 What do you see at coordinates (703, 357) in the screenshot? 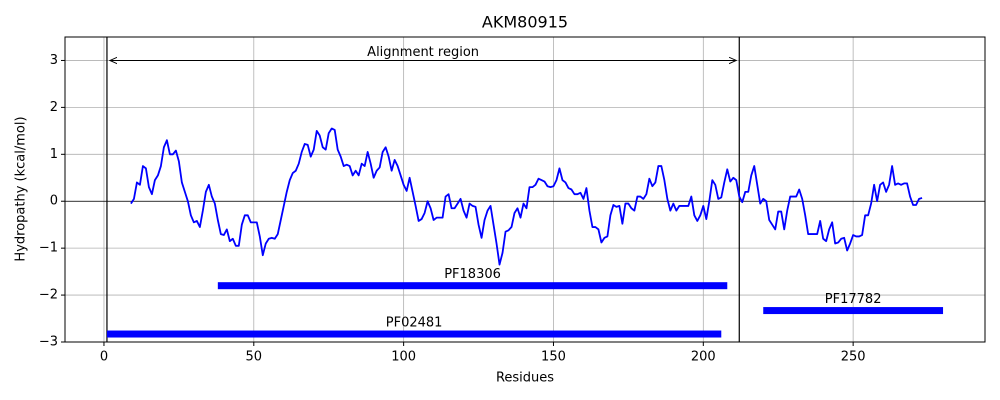
I see `x-tick-label: 200` at bounding box center [703, 357].